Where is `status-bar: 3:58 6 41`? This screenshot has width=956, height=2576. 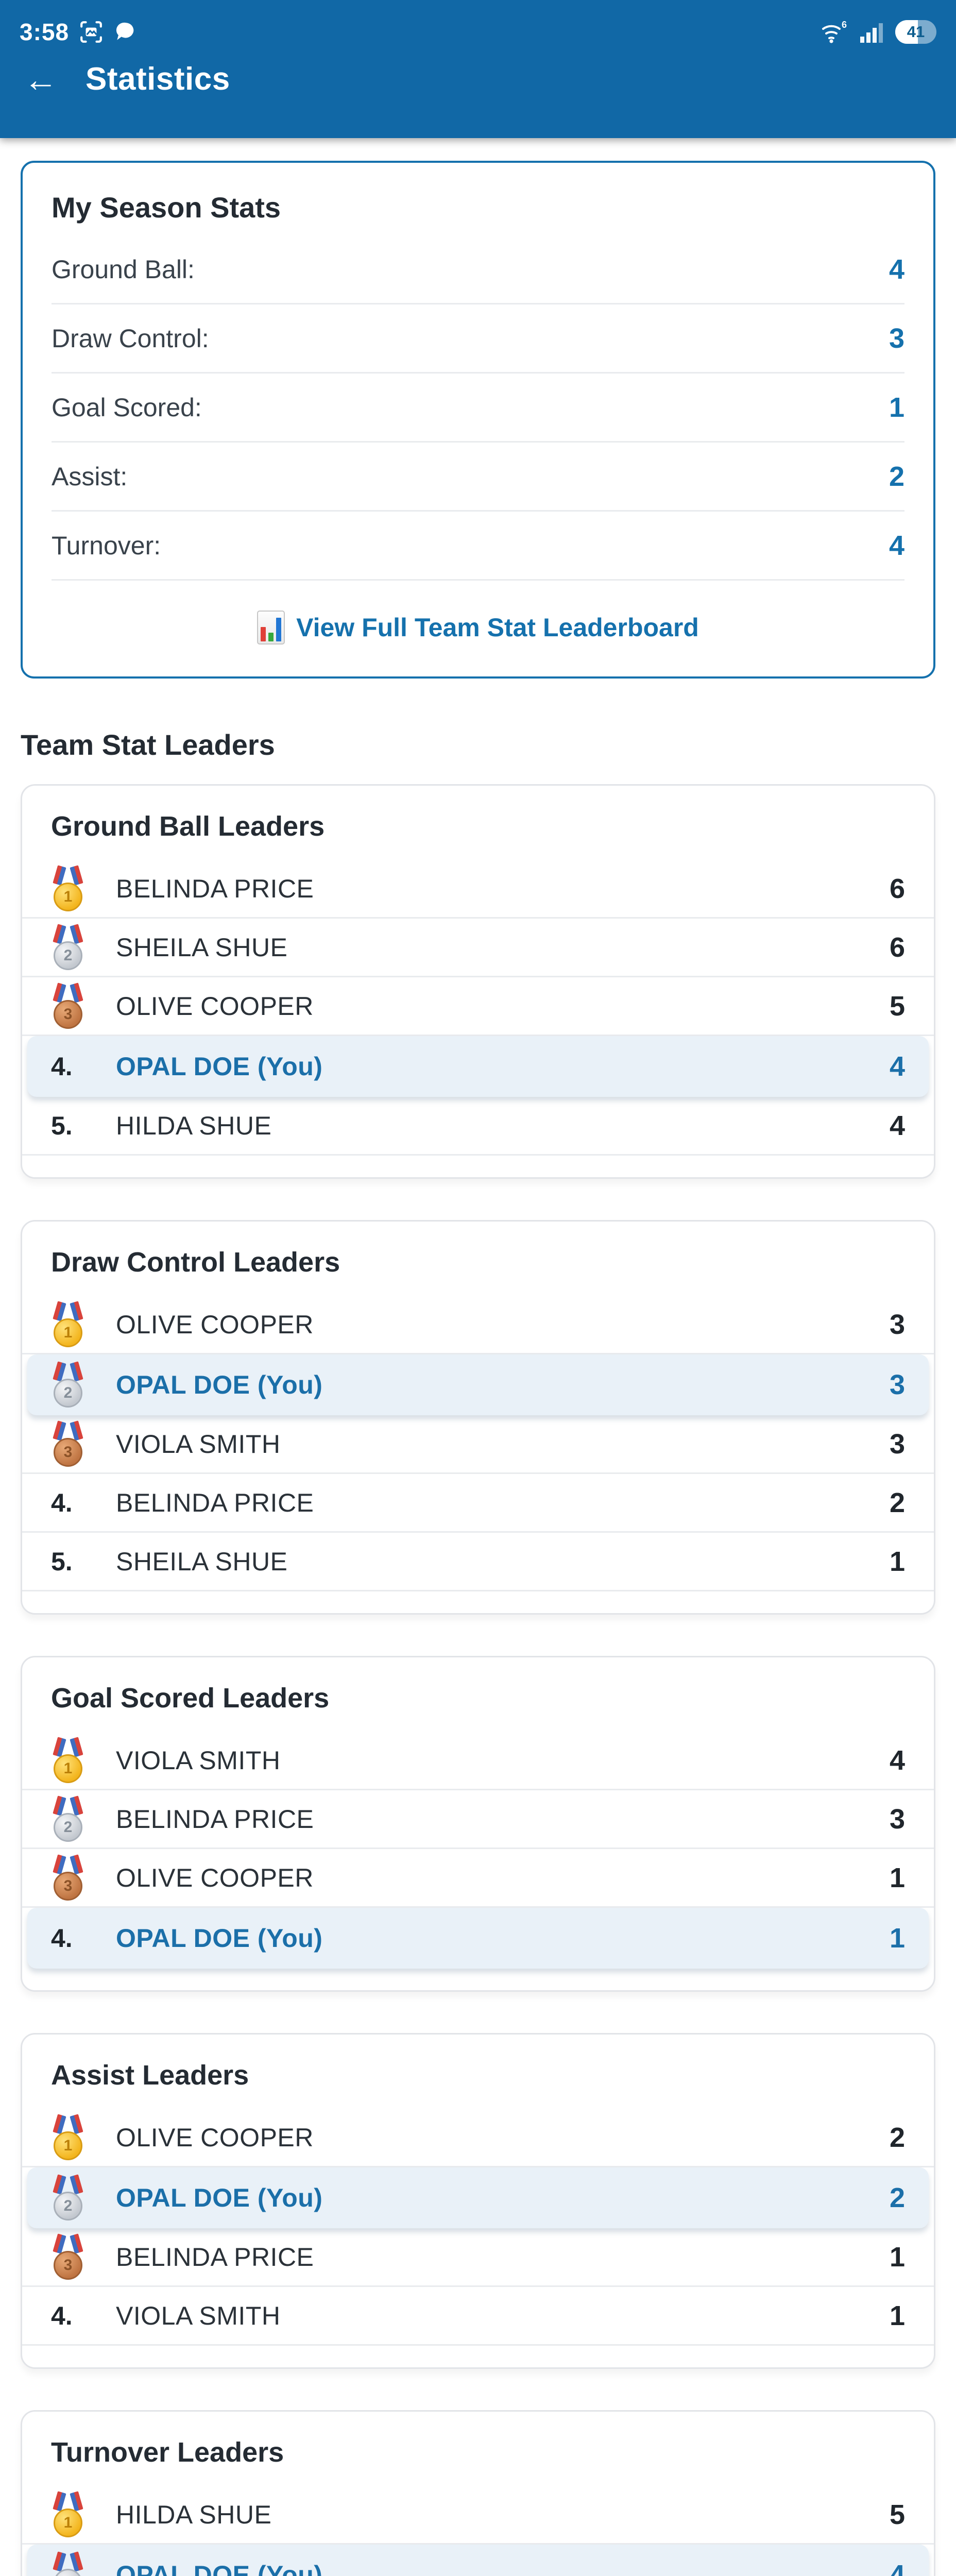
status-bar: 3:58 6 41 is located at coordinates (478, 27).